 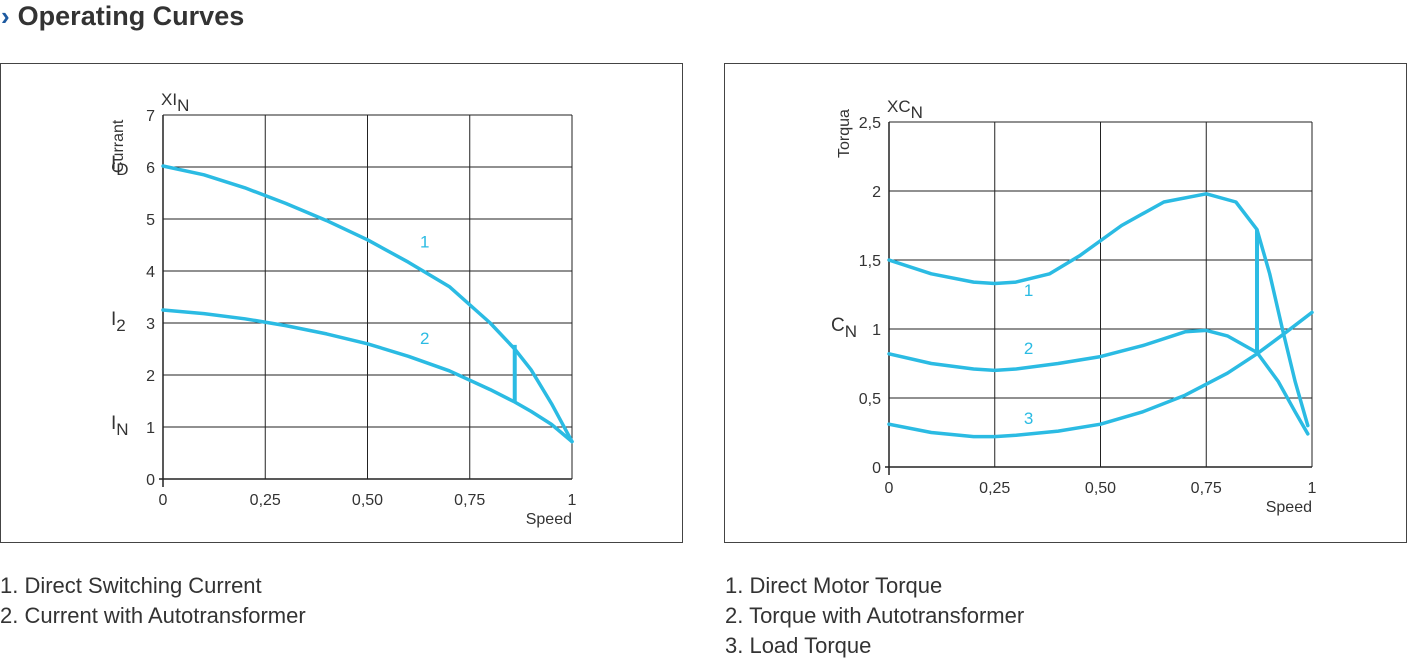 I want to click on legend-item: 3. Load Torque, so click(x=798, y=645).